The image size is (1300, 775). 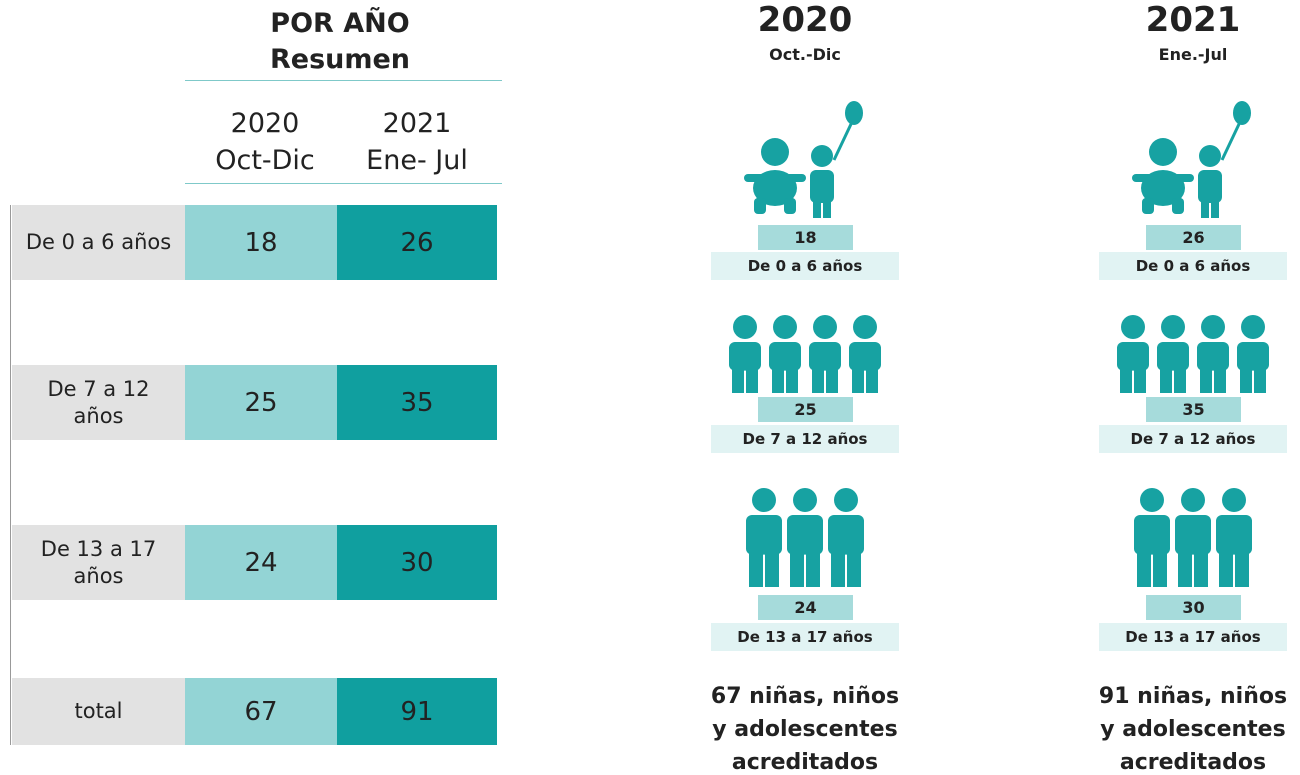 I want to click on panel-period: Ene.-Jul, so click(x=1193, y=54).